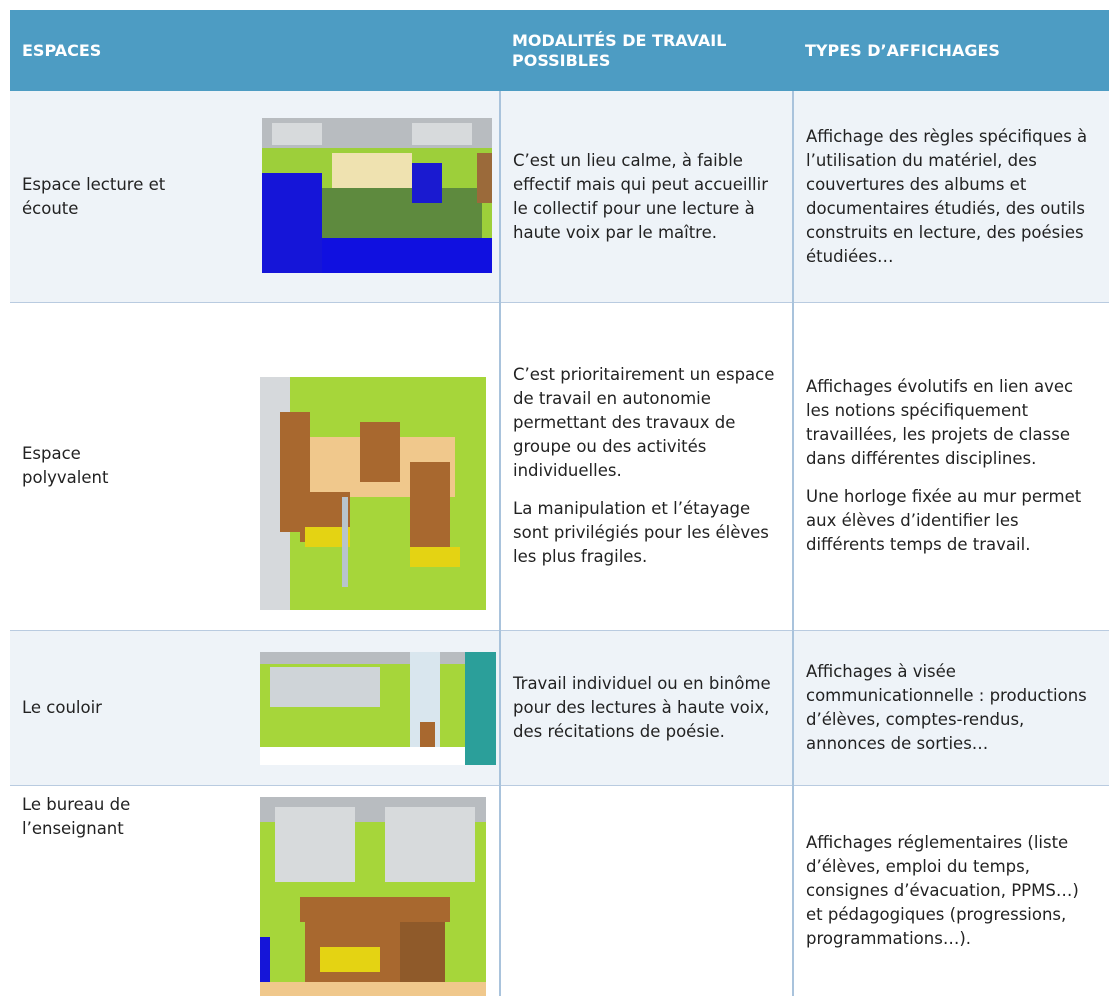 Image resolution: width=1119 pixels, height=996 pixels. I want to click on space-name: Espace lecture et écoute, so click(94, 196).